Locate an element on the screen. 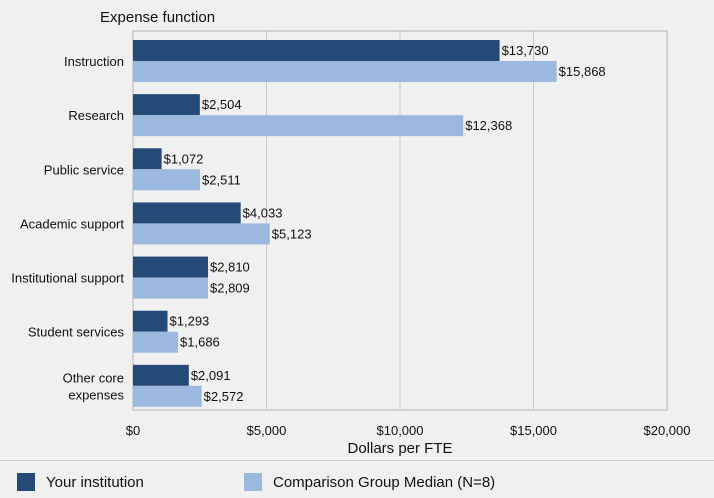 The image size is (714, 498). category-label: Research is located at coordinates (96, 115).